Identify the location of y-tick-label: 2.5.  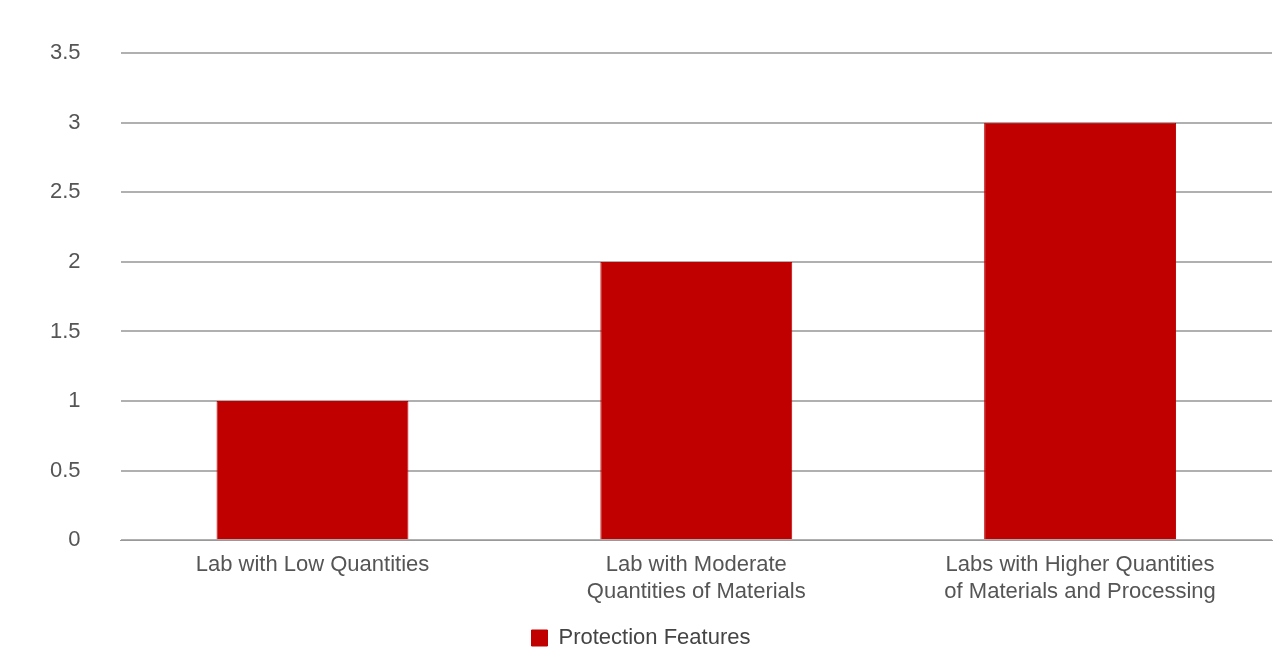
(65, 191).